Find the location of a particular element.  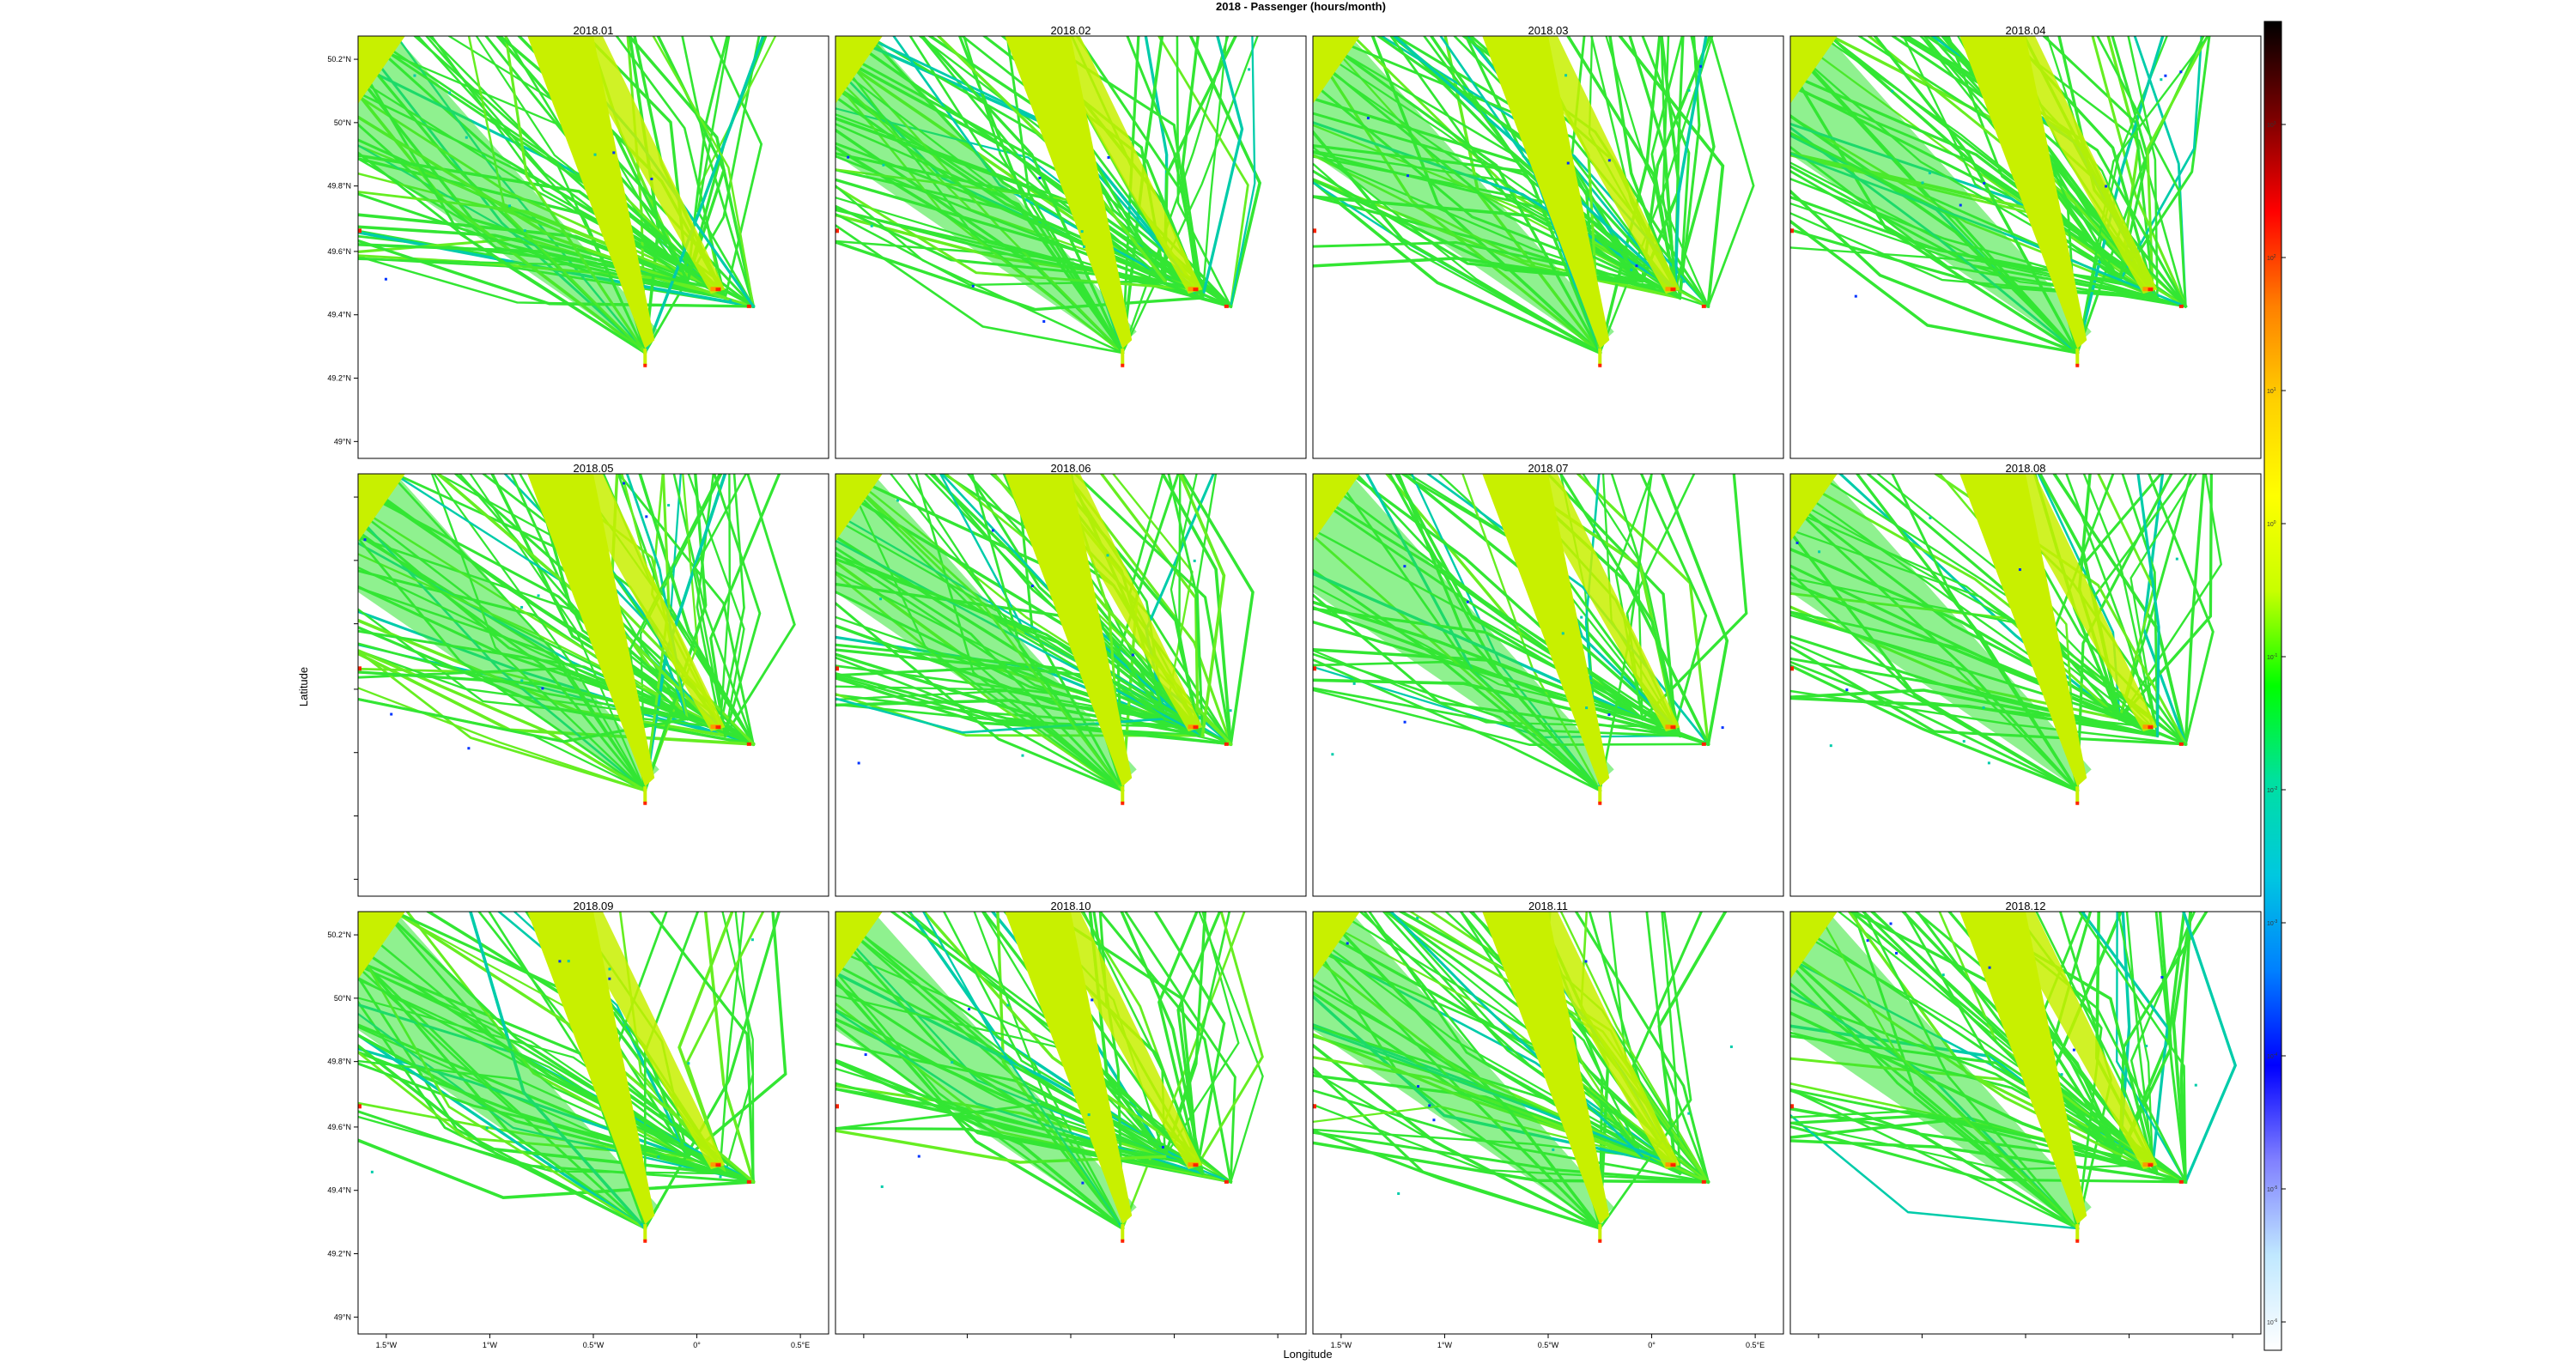

lat-tick-label: 49.6°N is located at coordinates (339, 251).